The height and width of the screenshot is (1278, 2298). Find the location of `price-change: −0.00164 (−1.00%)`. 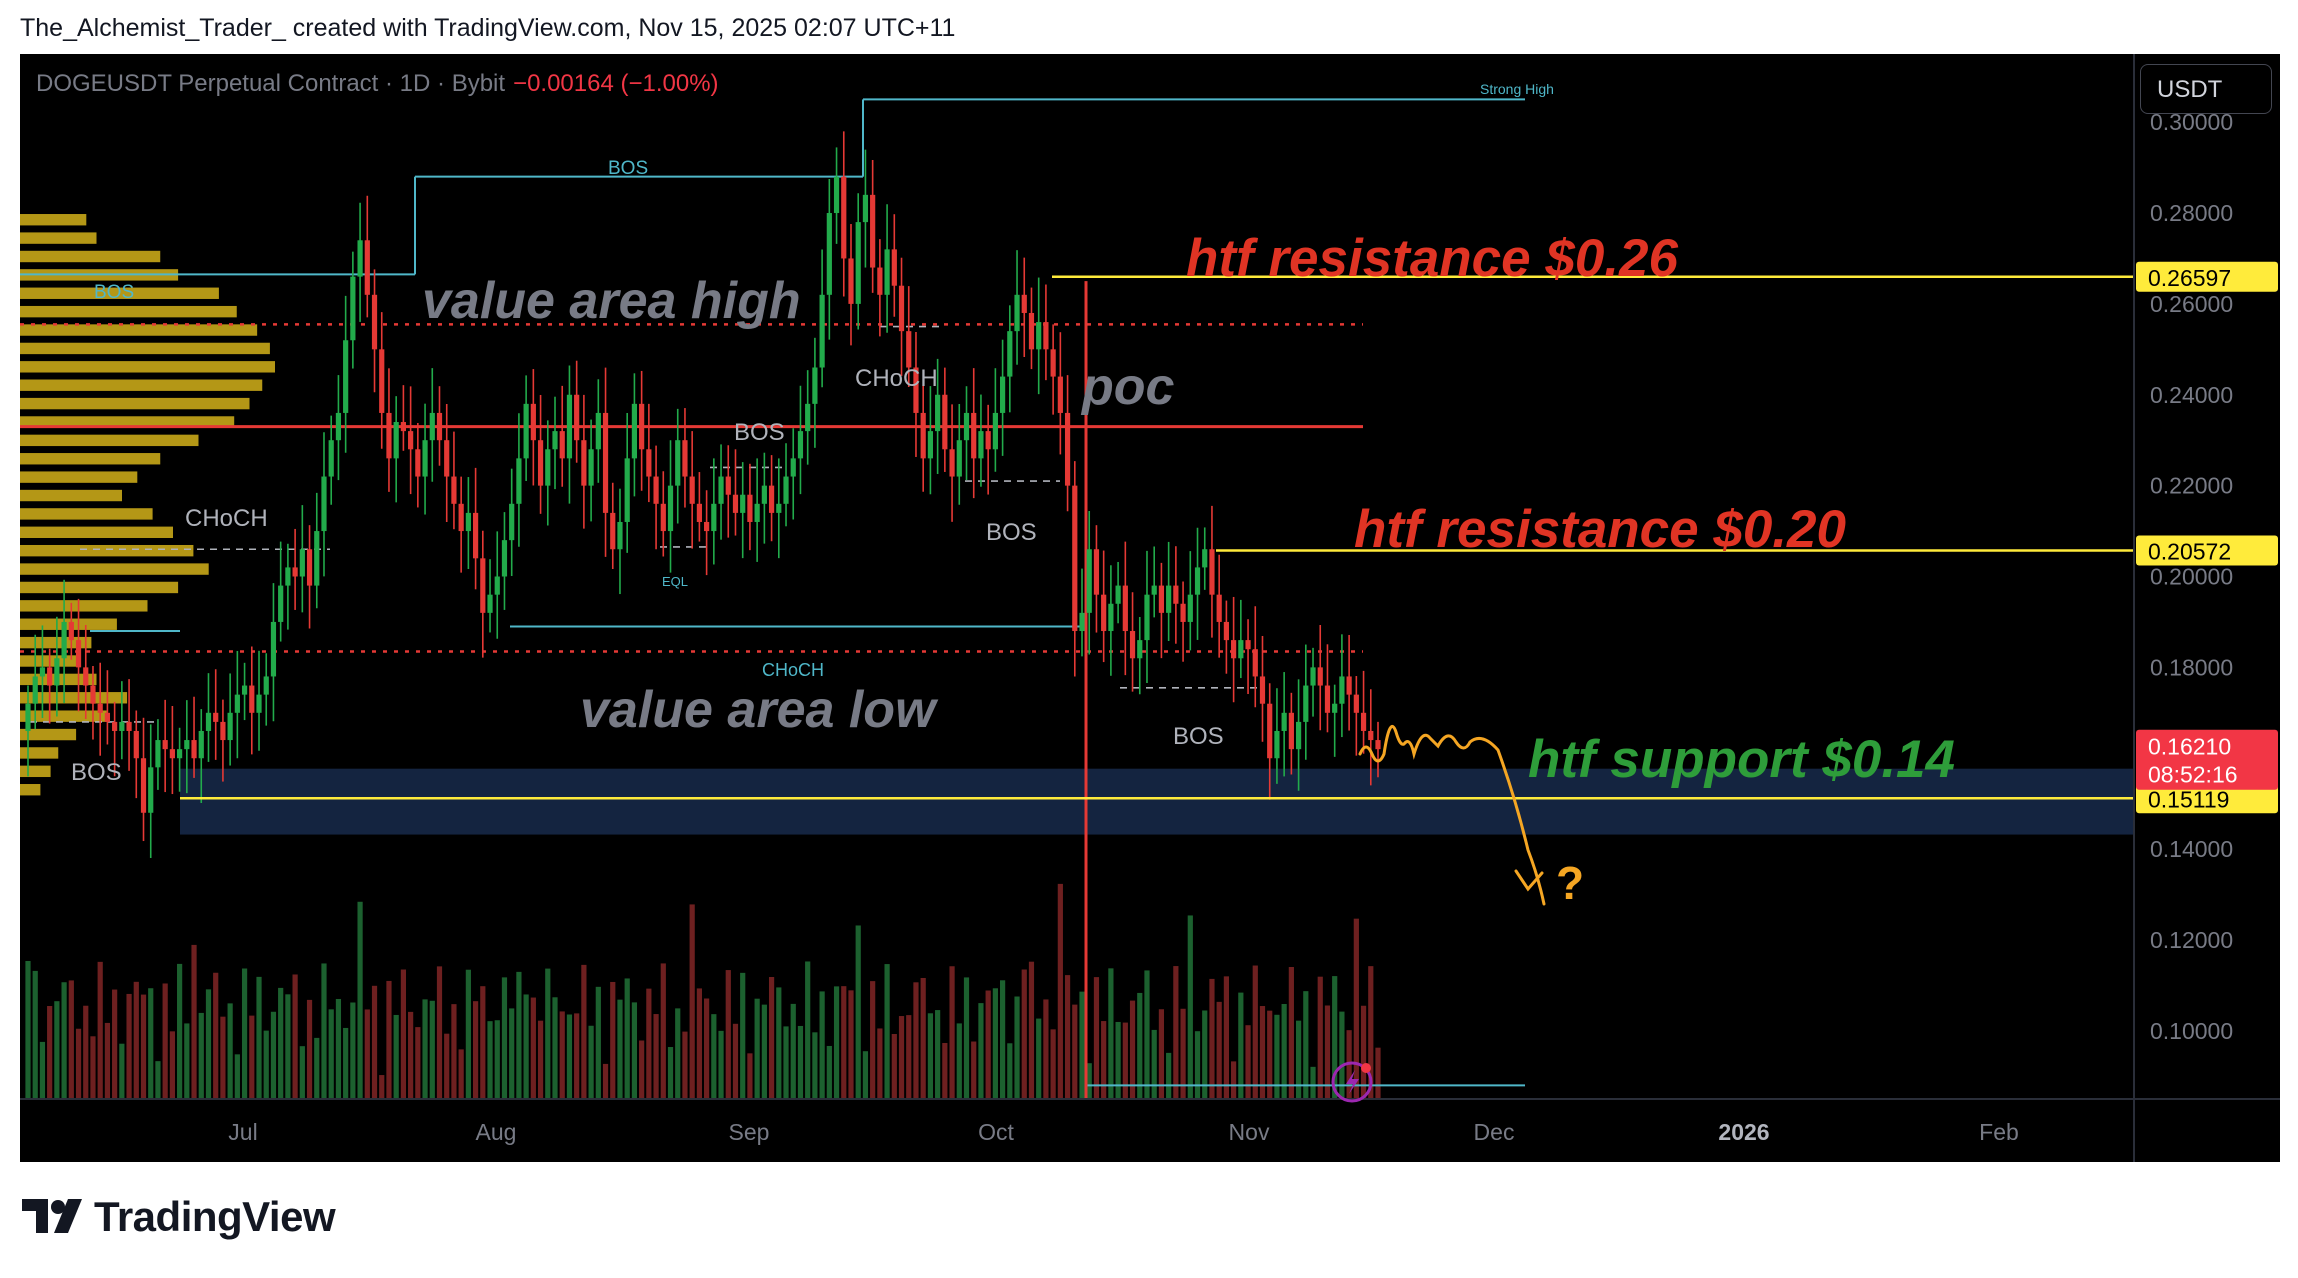

price-change: −0.00164 (−1.00%) is located at coordinates (616, 83).